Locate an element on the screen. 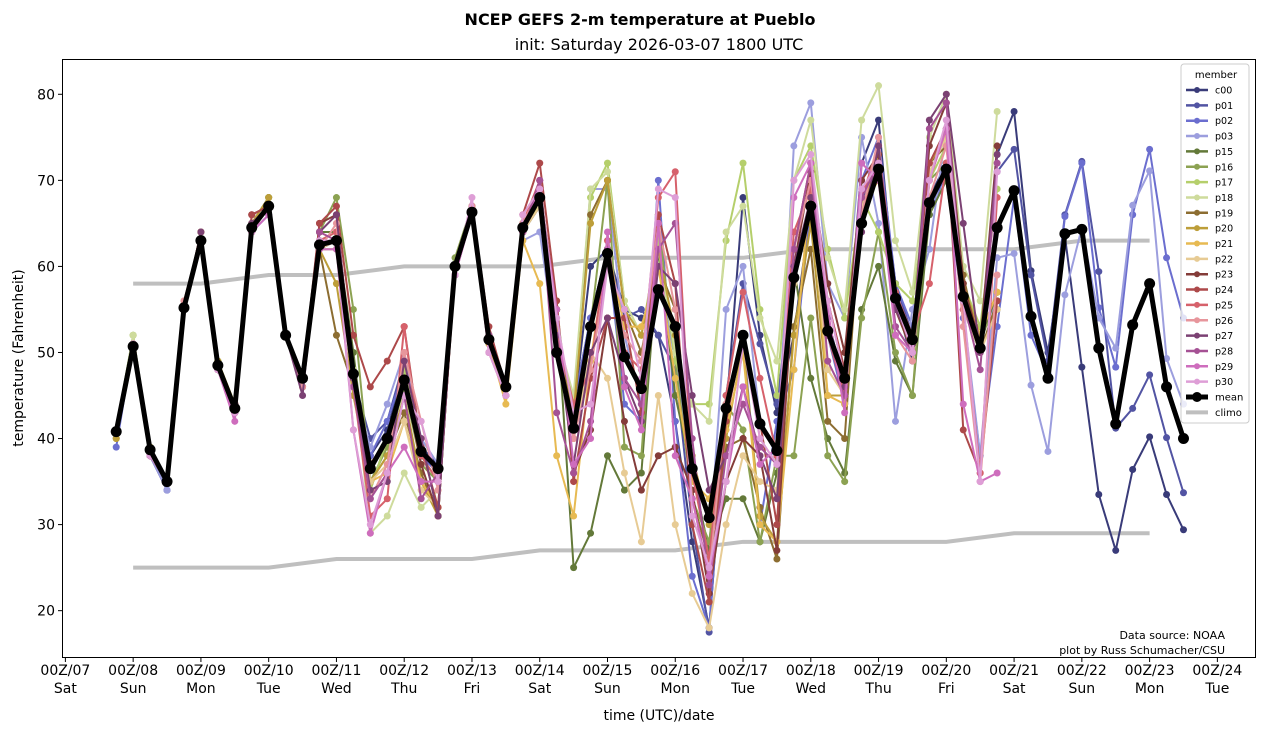  legend-label-p03: p03 is located at coordinates (1224, 137).